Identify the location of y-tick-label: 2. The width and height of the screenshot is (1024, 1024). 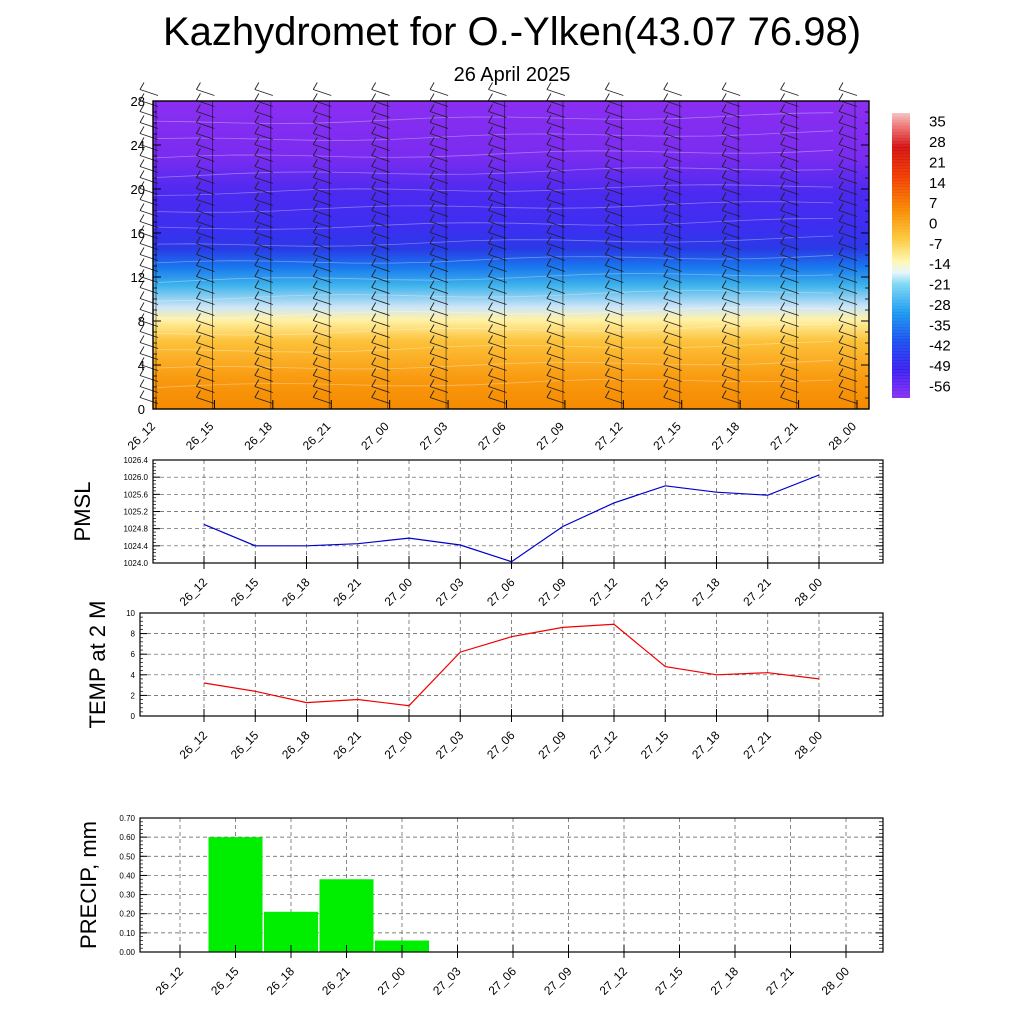
(133, 695).